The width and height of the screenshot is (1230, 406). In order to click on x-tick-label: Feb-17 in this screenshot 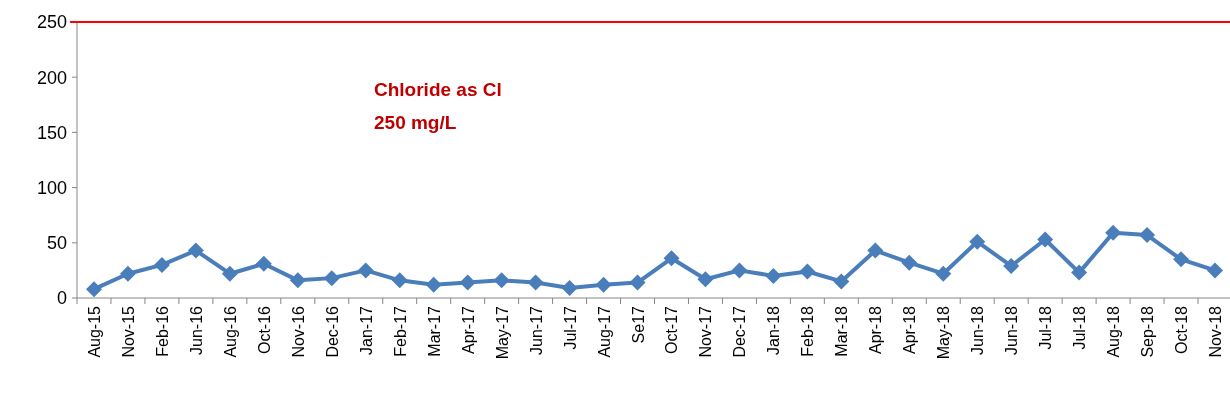, I will do `click(400, 331)`.